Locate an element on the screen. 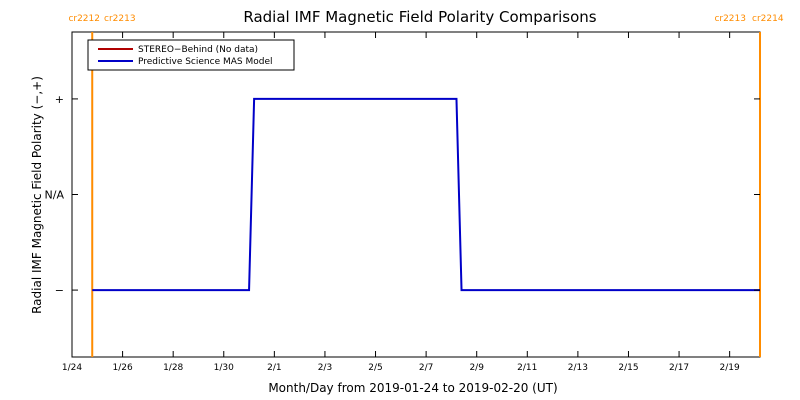 The width and height of the screenshot is (800, 400). legend-label-stereo: STEREO−Behind (No data) is located at coordinates (198, 50).